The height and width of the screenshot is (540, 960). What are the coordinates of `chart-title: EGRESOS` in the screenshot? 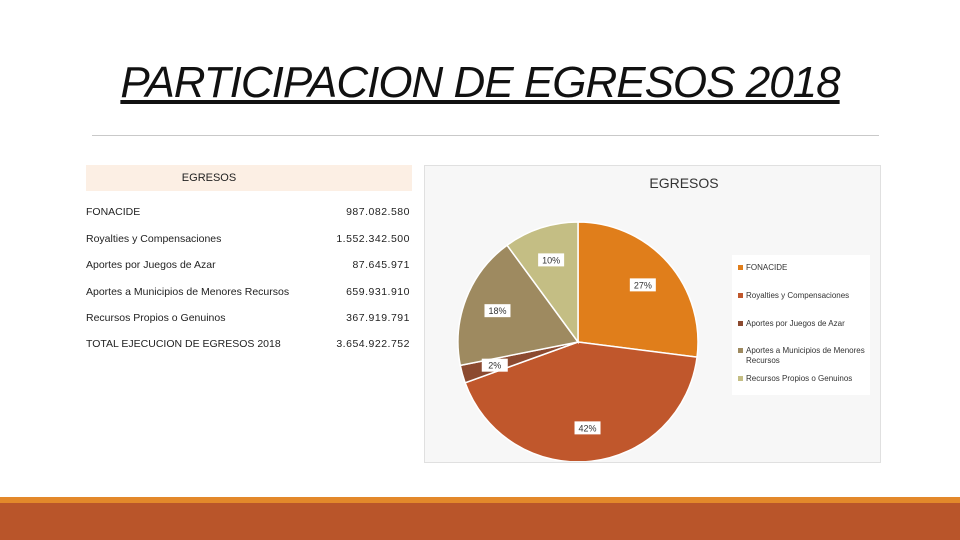 It's located at (684, 183).